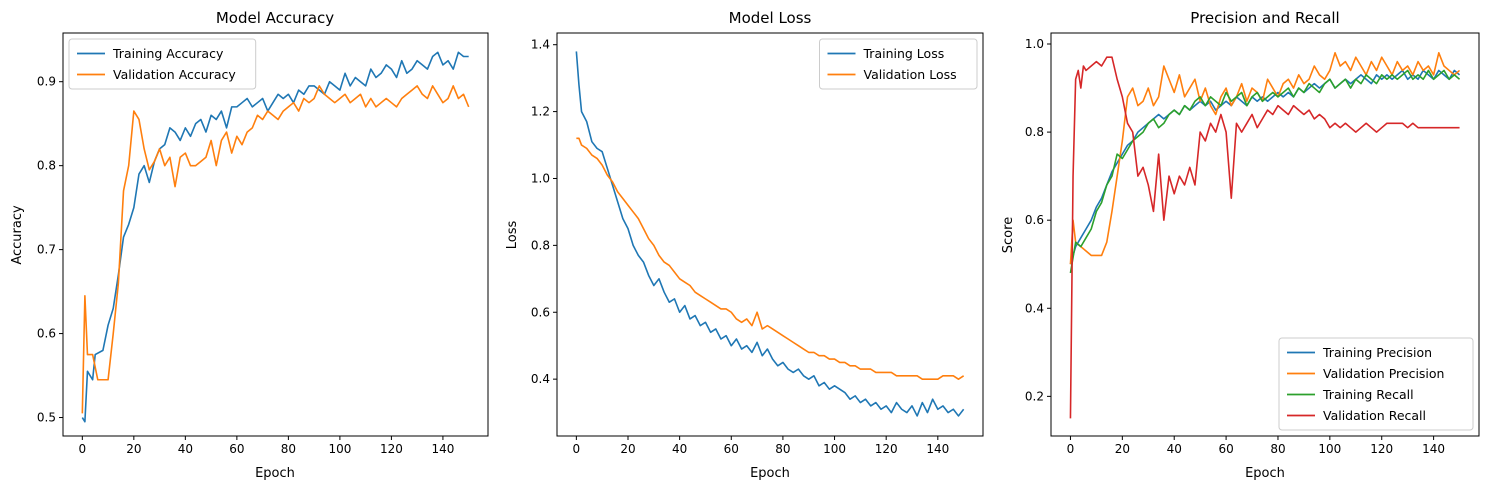 This screenshot has height=490, width=1490. What do you see at coordinates (886, 449) in the screenshot?
I see `loss-xtick-label: 120` at bounding box center [886, 449].